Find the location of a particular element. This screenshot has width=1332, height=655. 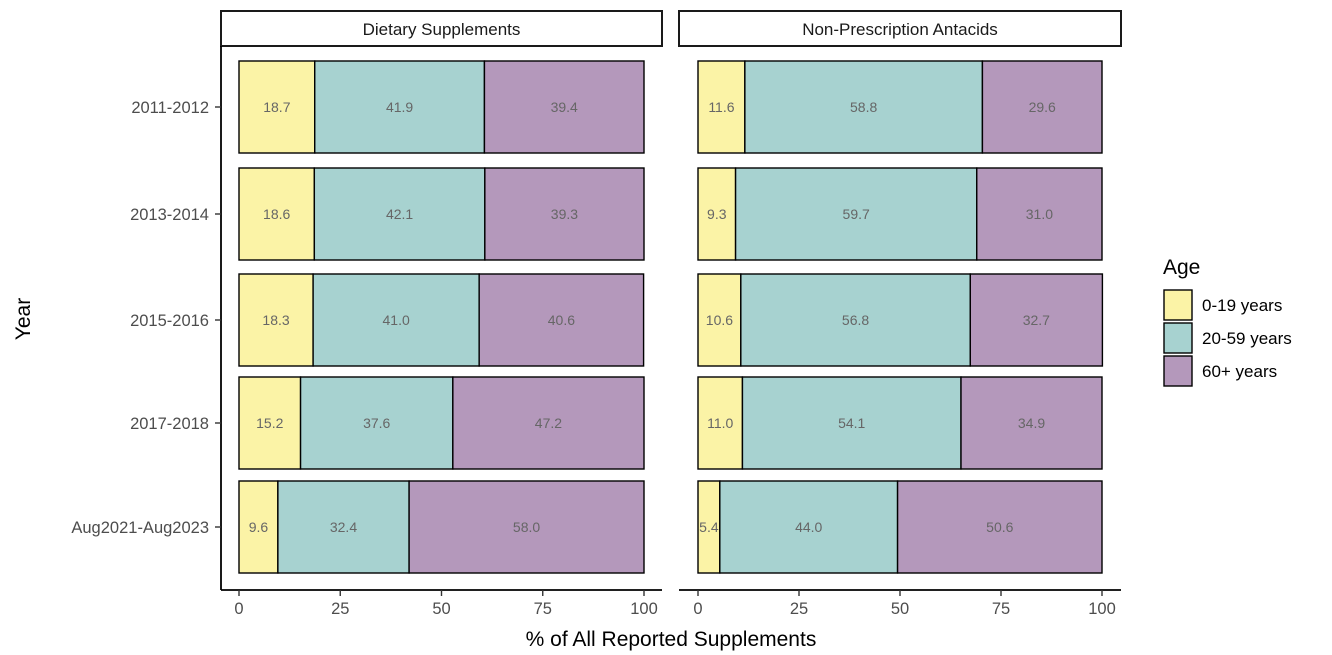

y-axis-title: Year is located at coordinates (23, 319).